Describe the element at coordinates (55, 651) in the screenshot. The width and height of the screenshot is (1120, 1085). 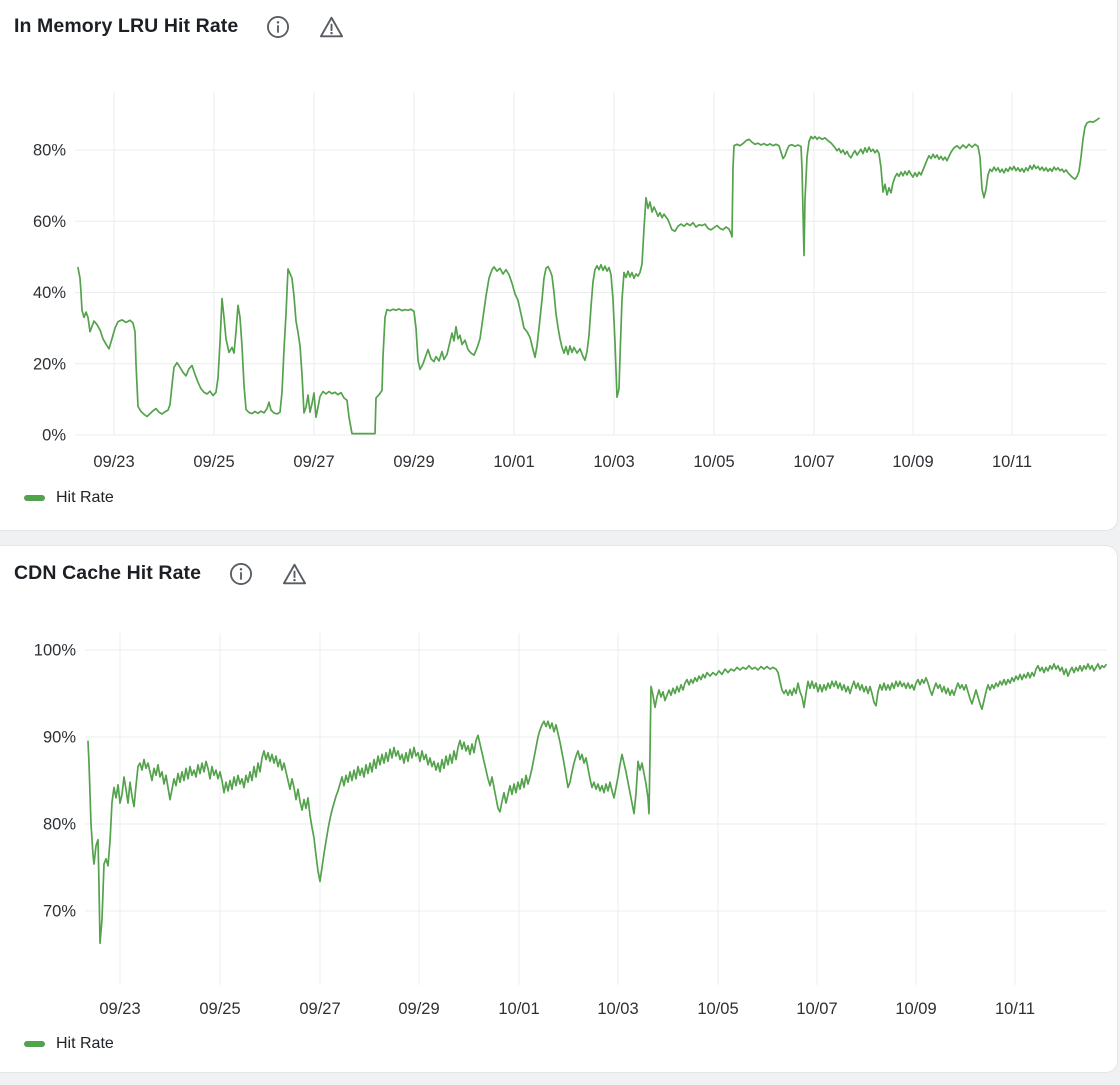
I see `y-tick-label: 100%` at that location.